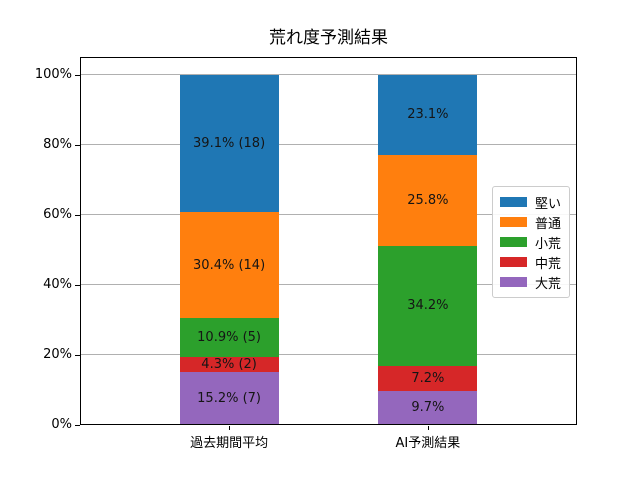 The height and width of the screenshot is (480, 640). I want to click on y-tick-label: 0%, so click(61, 424).